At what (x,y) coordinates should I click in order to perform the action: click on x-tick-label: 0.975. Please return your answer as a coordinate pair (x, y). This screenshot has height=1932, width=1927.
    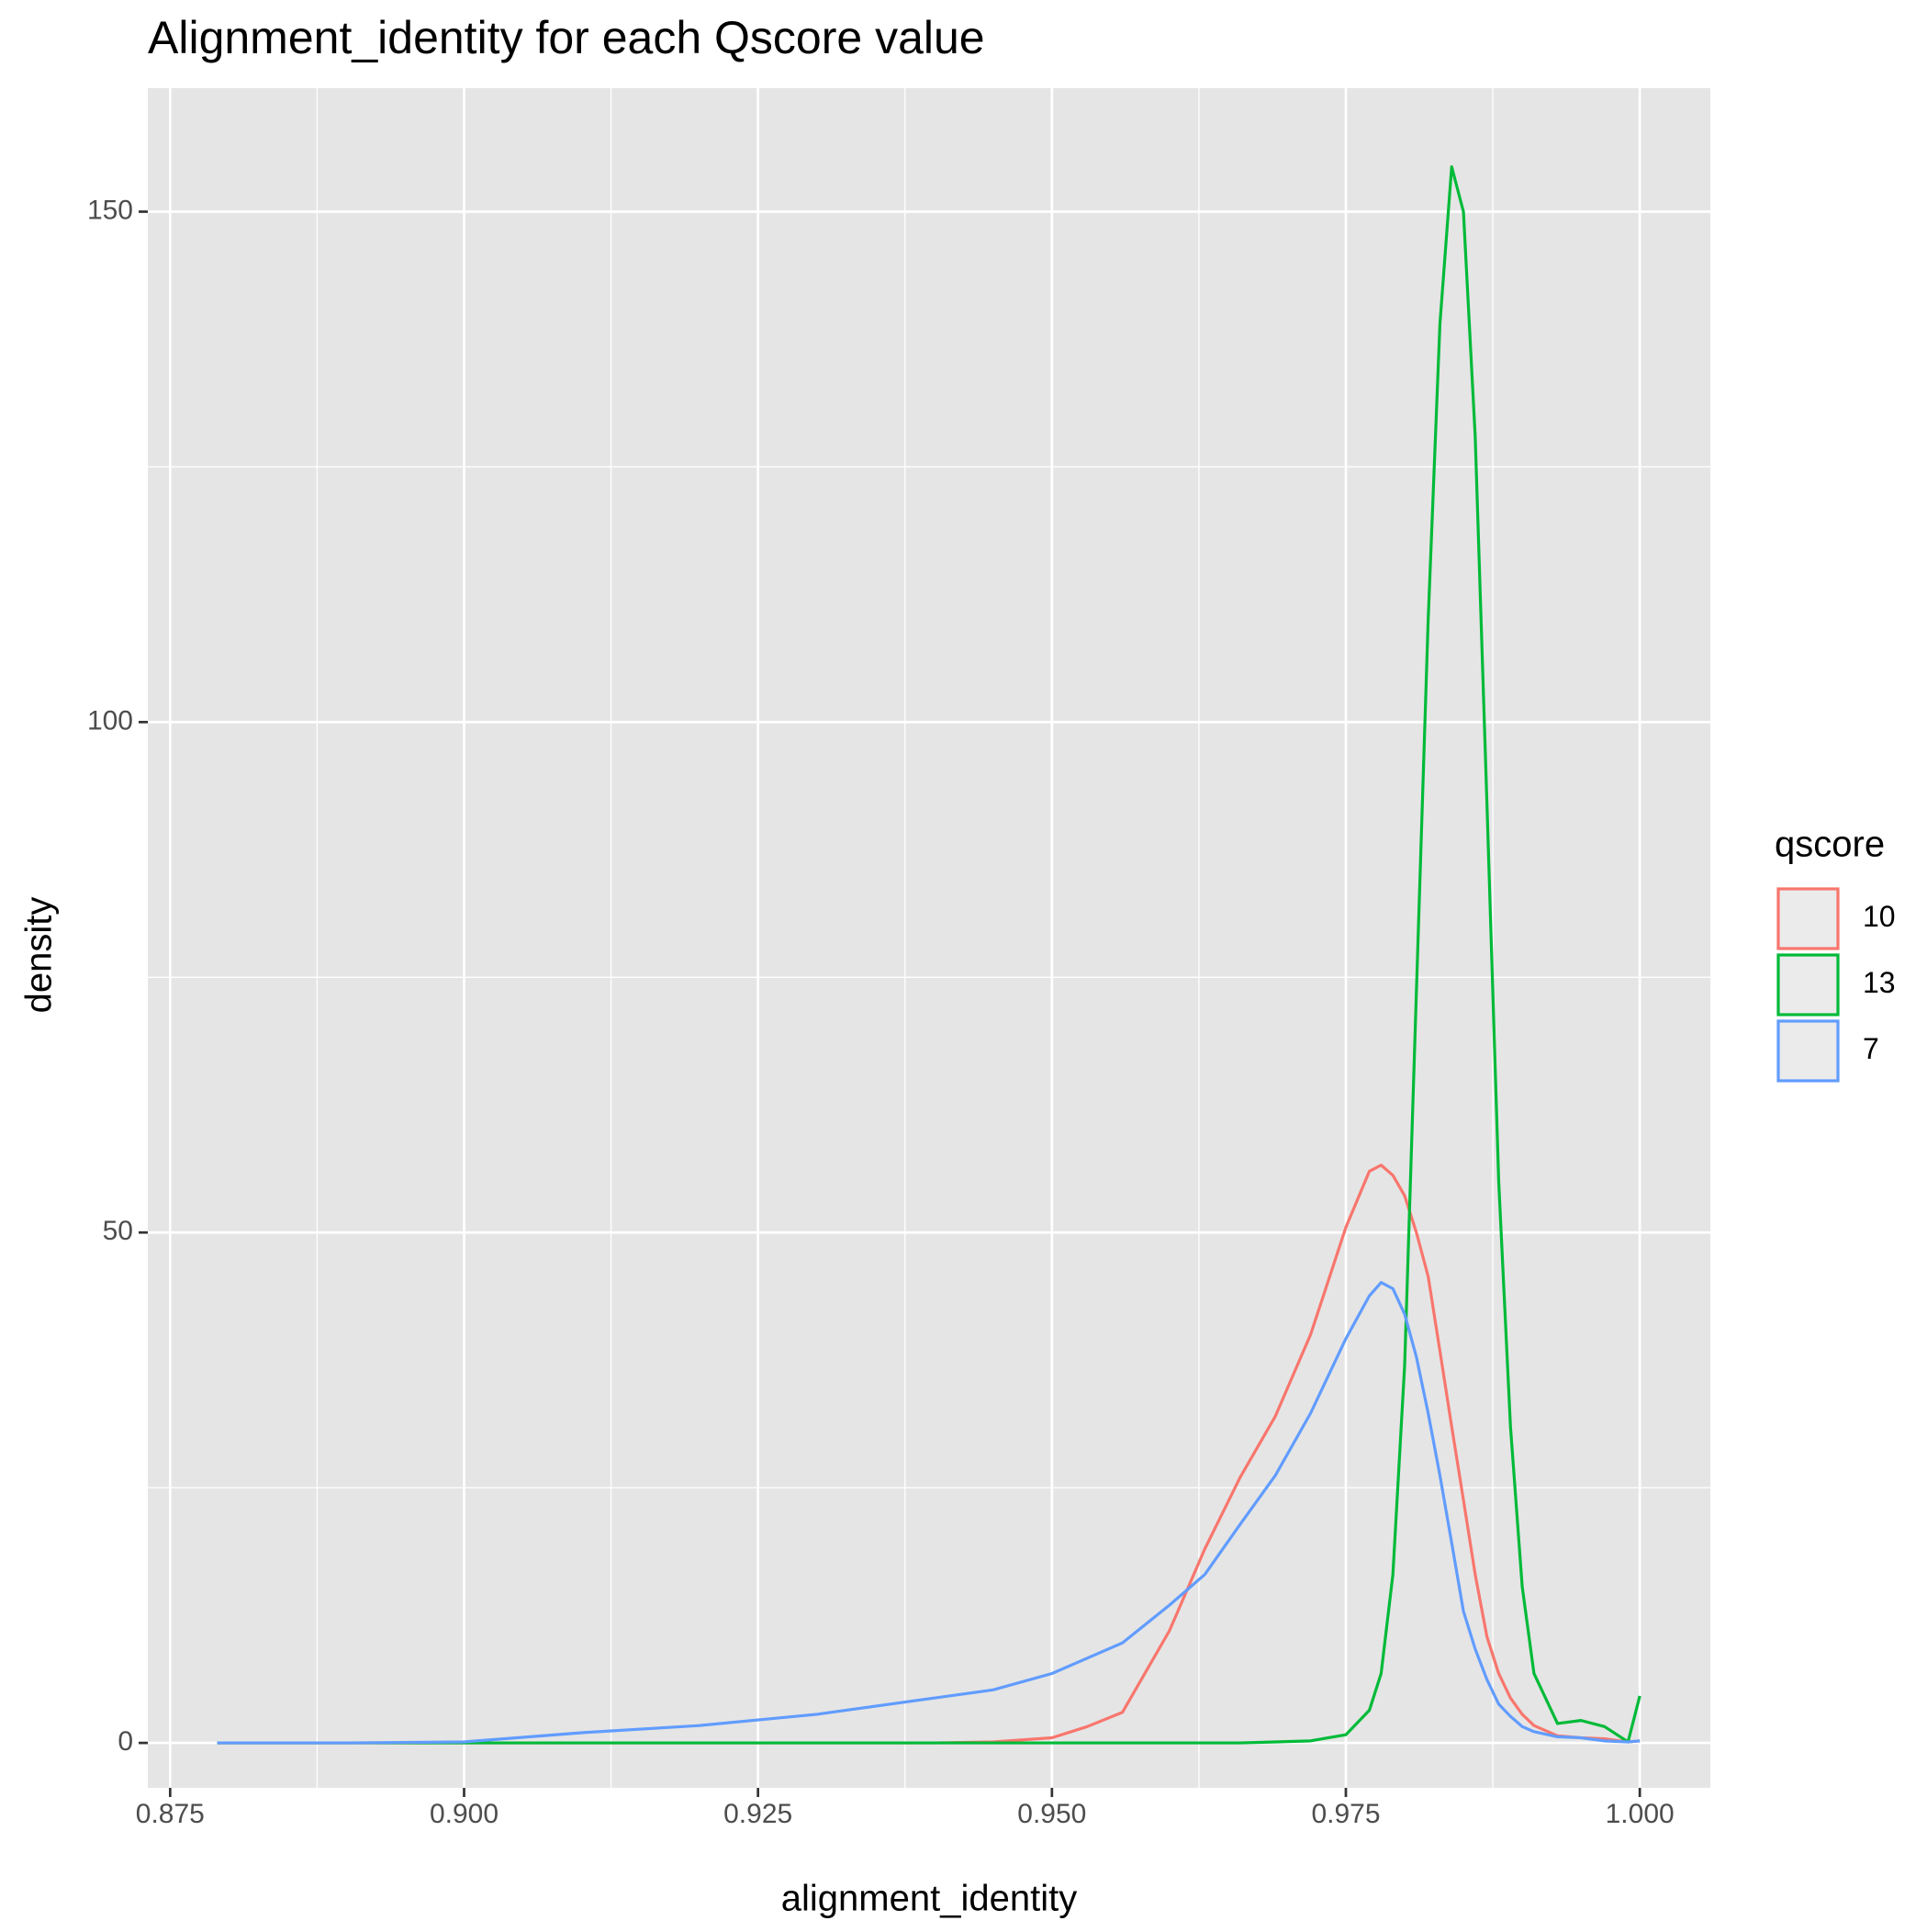
    Looking at the image, I should click on (1345, 1814).